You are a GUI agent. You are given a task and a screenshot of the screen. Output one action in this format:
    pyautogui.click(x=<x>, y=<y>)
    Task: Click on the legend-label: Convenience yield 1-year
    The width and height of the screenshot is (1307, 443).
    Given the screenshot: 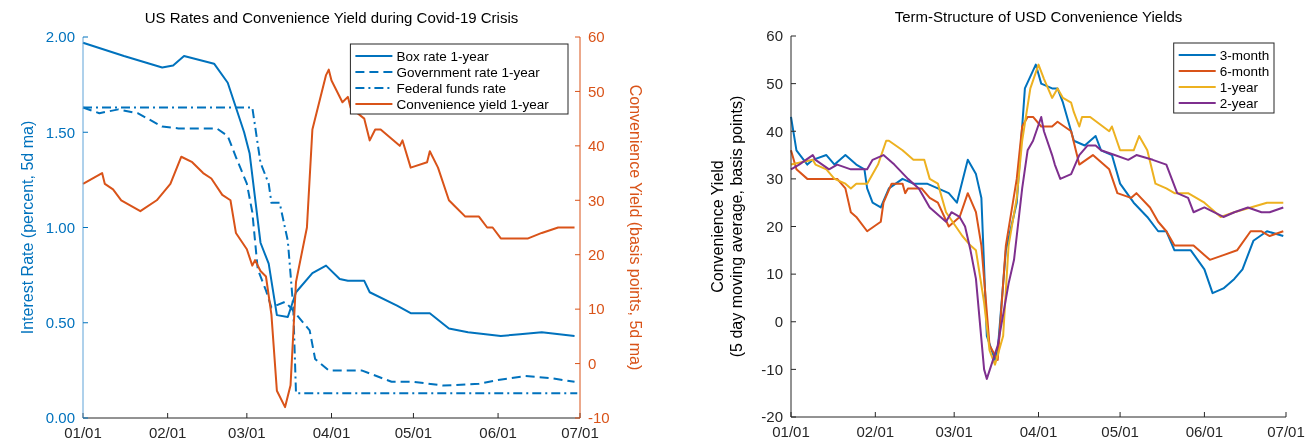 What is the action you would take?
    pyautogui.click(x=473, y=104)
    